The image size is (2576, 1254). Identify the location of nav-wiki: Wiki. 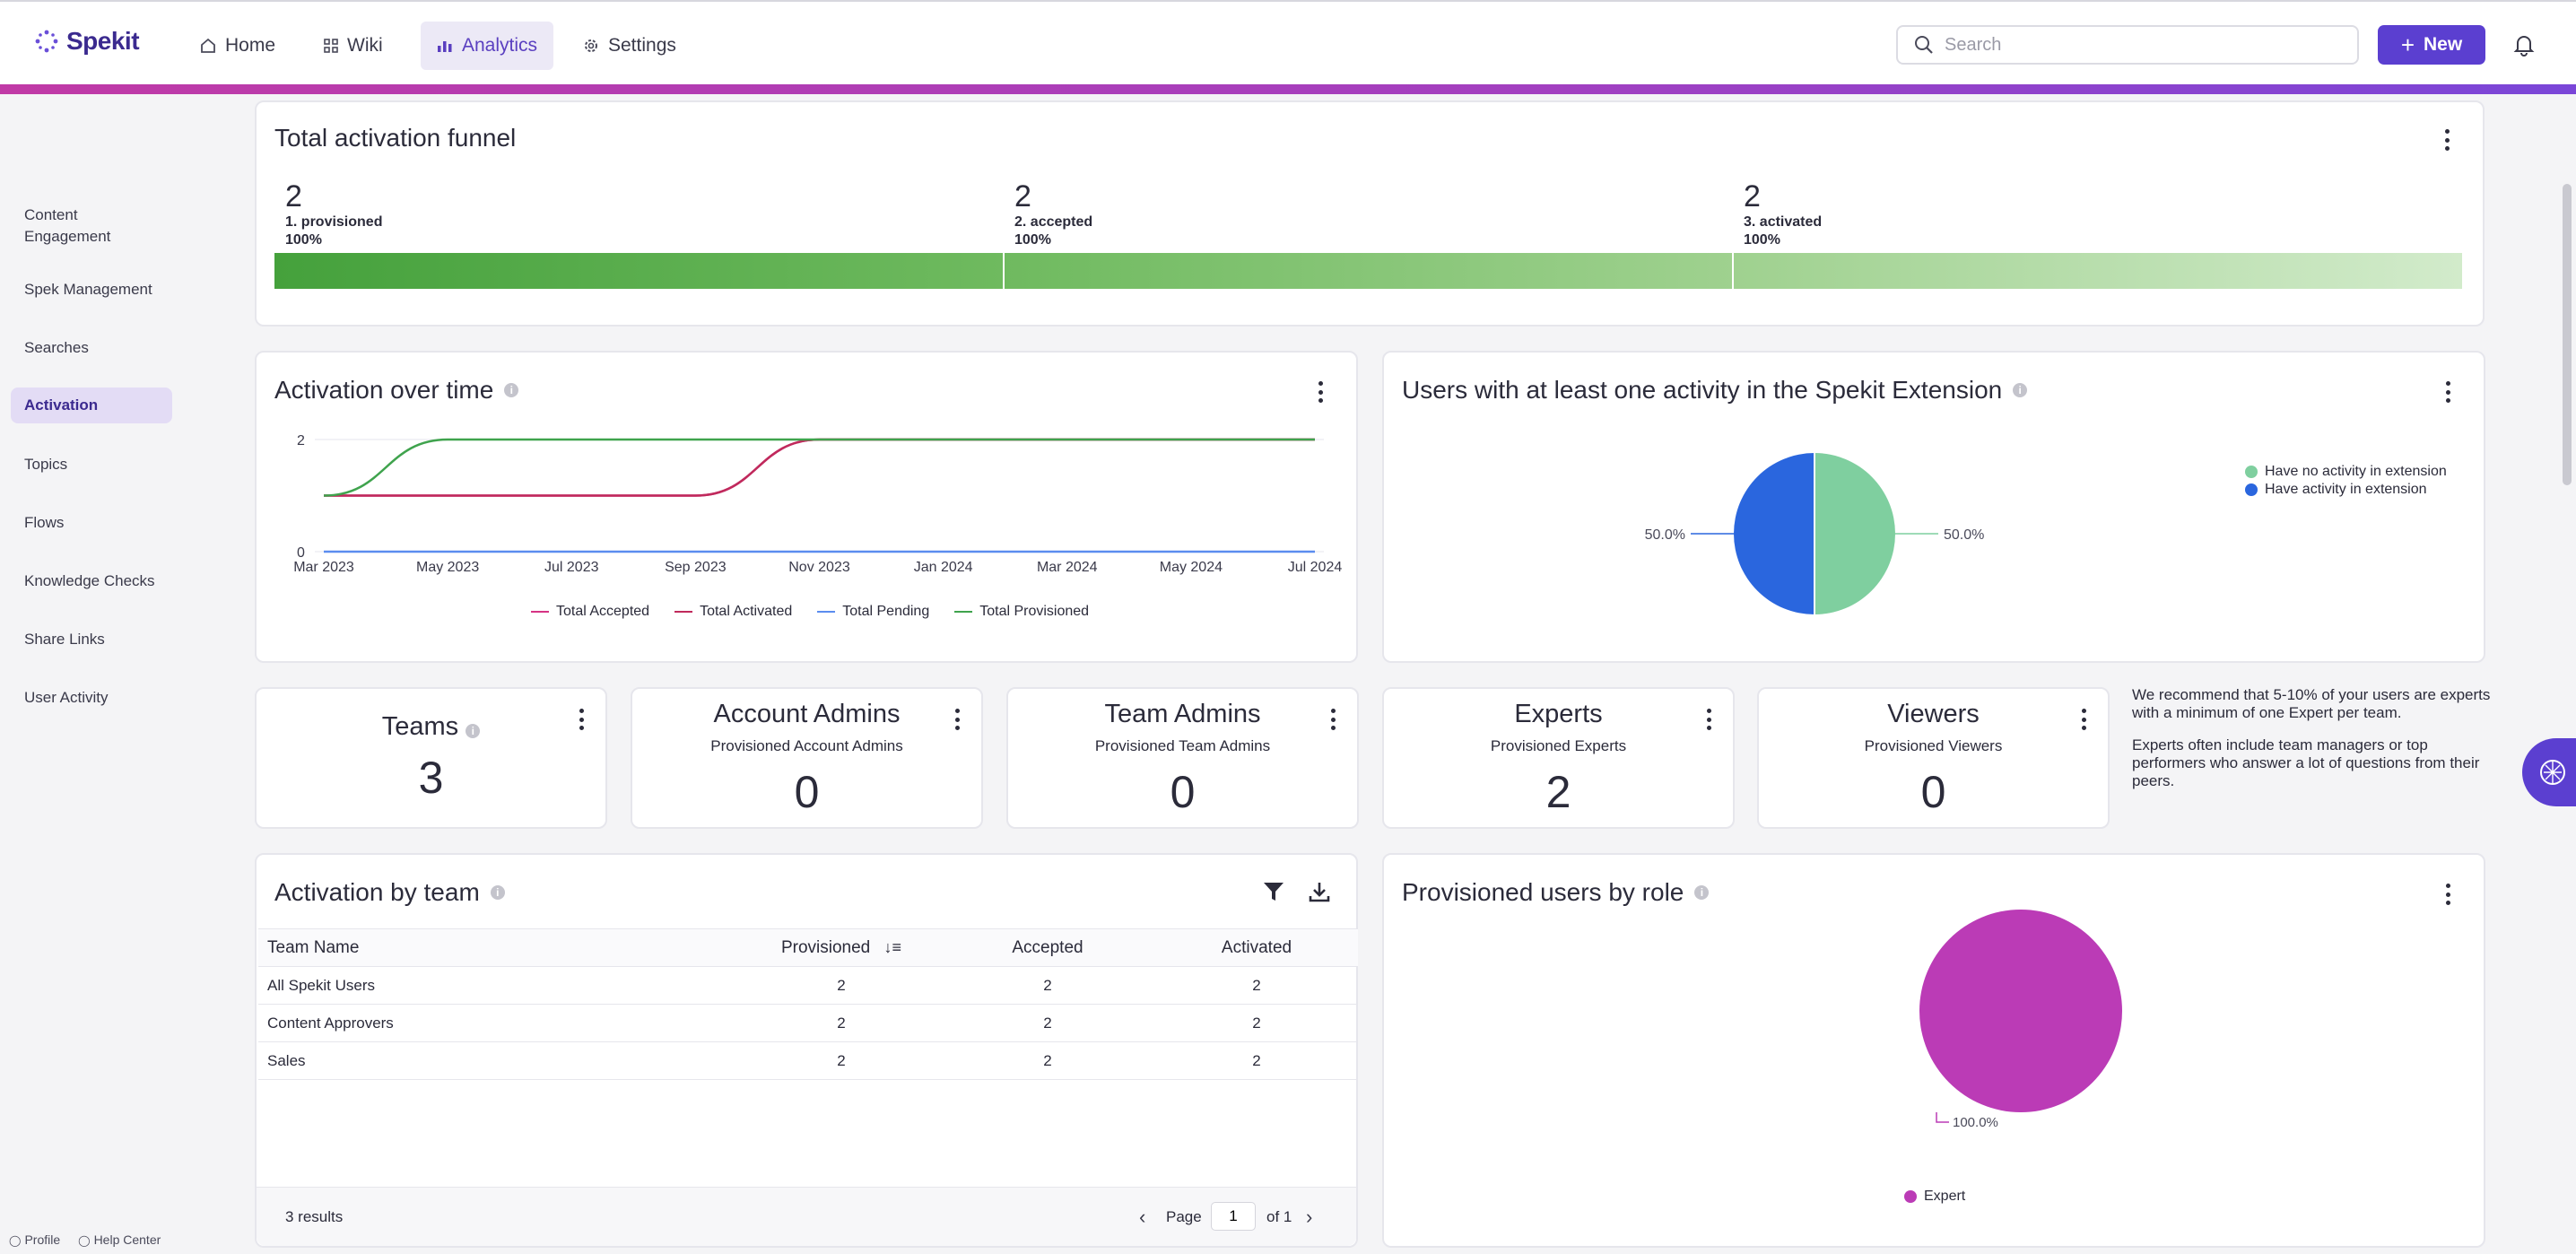
(353, 46).